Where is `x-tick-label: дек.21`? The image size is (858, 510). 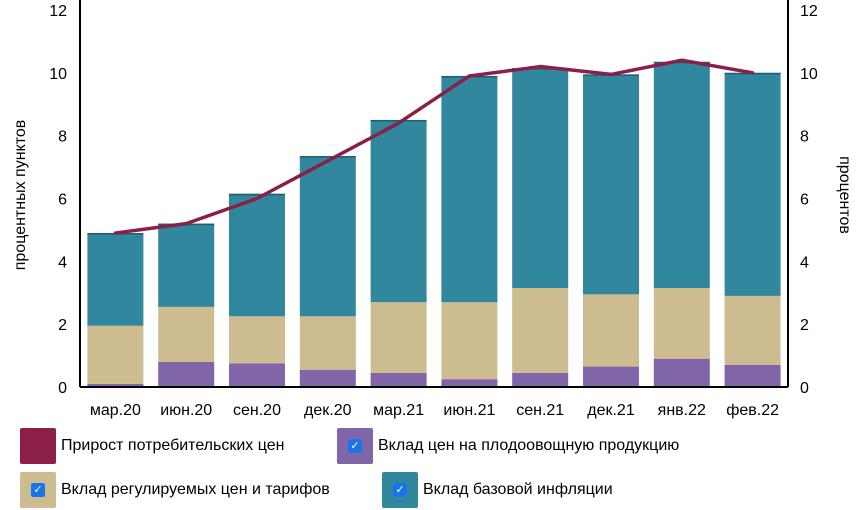
x-tick-label: дек.21 is located at coordinates (611, 410).